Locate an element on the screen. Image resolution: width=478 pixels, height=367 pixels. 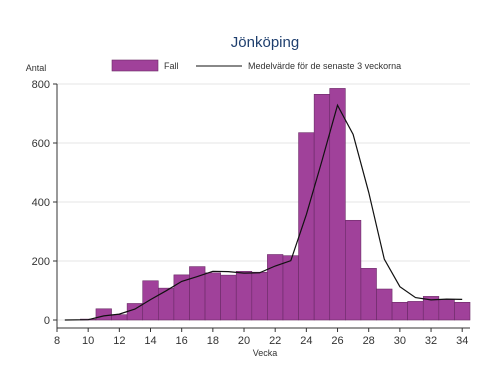
chart-title: Jönköping is located at coordinates (265, 42).